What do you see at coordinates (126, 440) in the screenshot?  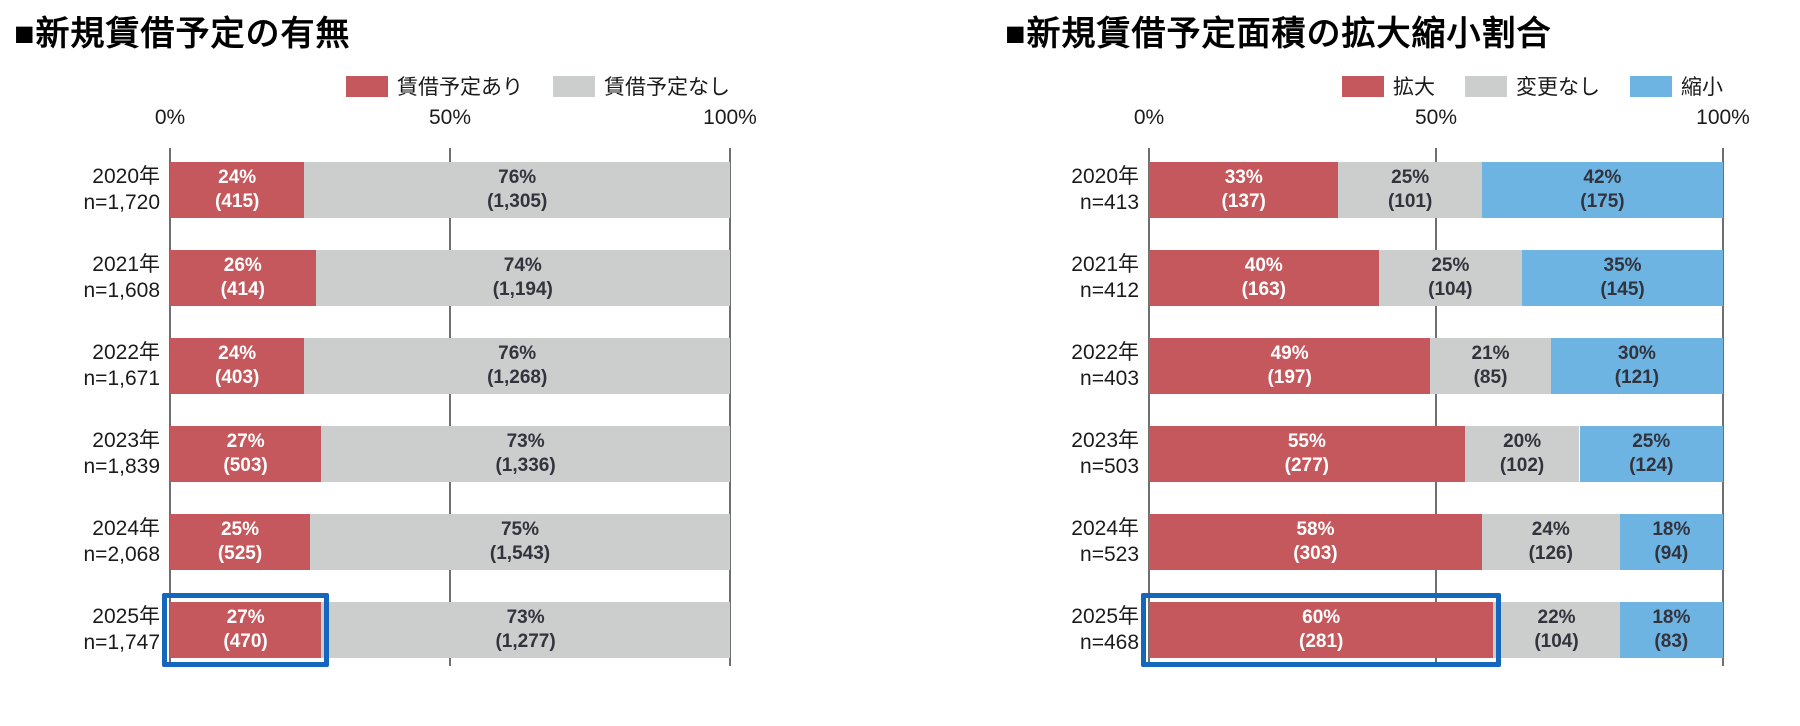 I see `row-label-year: 2023年` at bounding box center [126, 440].